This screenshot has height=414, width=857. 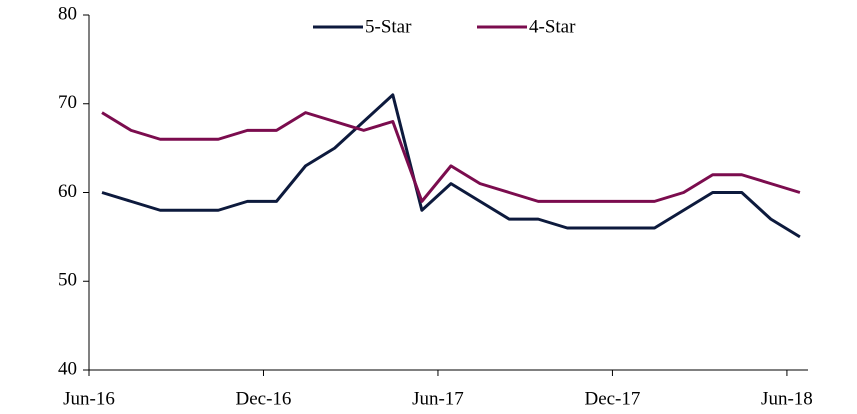 I want to click on legend-label: 4-Star, so click(x=552, y=26).